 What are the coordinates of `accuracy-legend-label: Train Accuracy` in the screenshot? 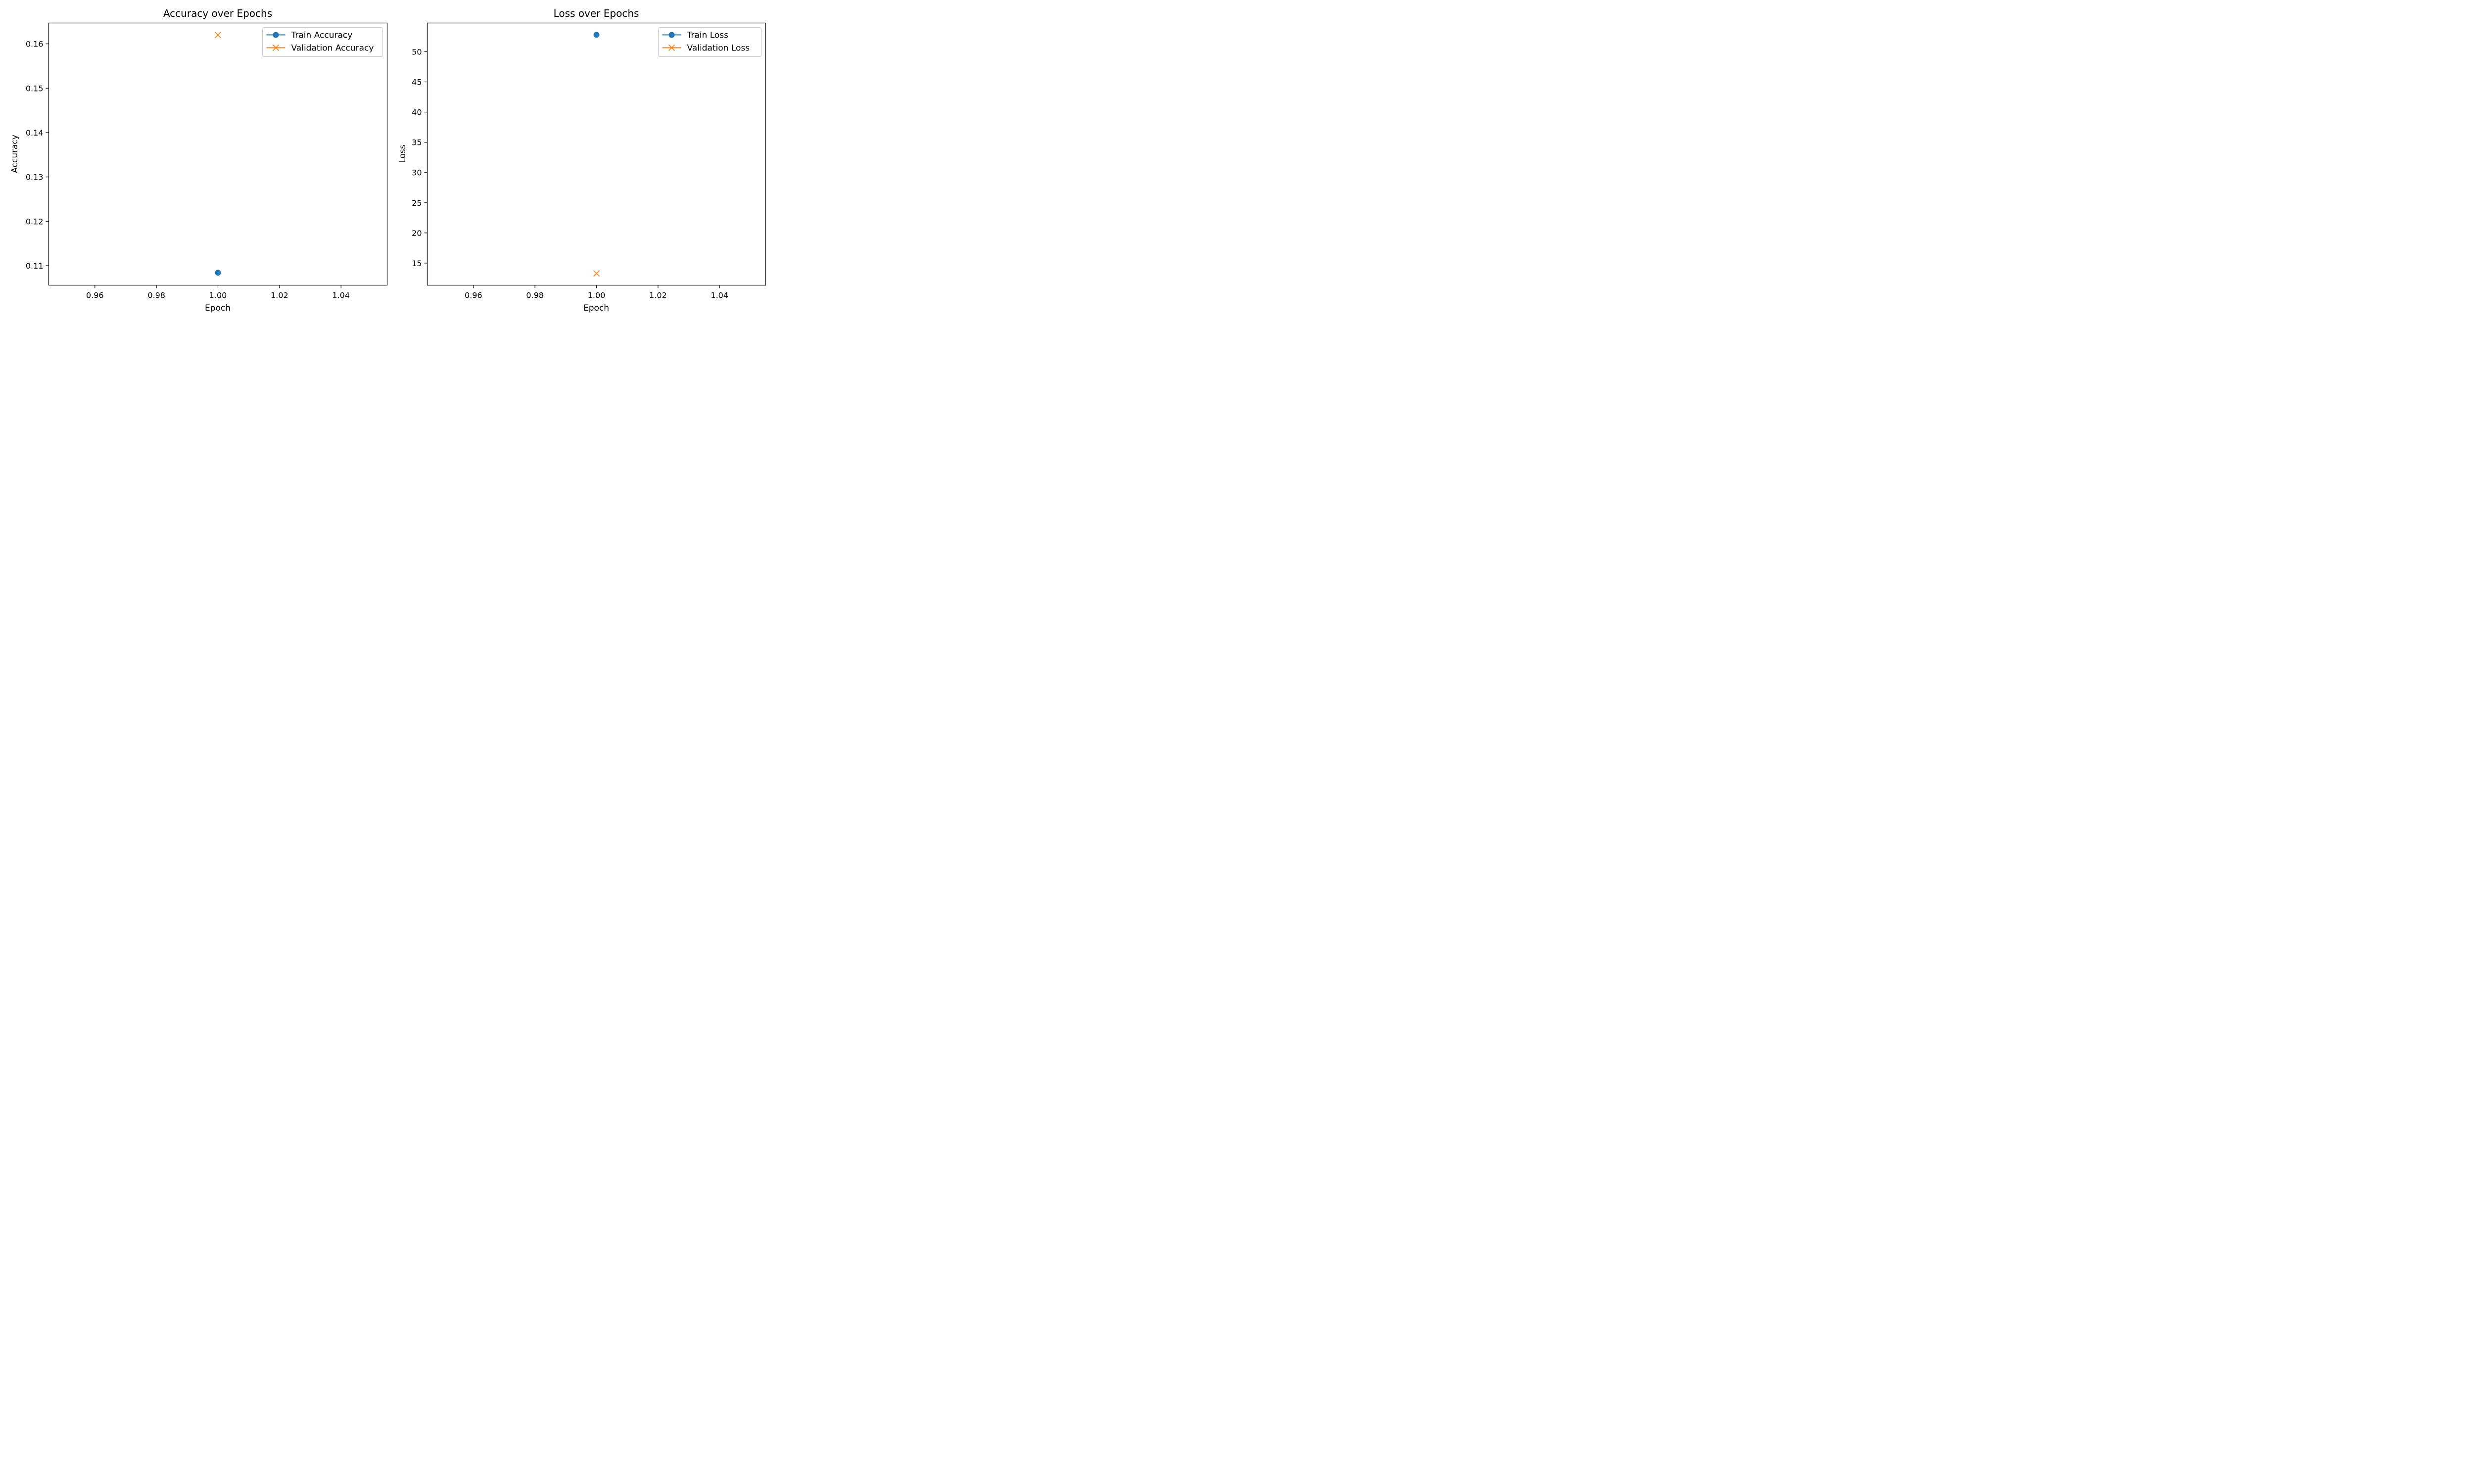 It's located at (322, 36).